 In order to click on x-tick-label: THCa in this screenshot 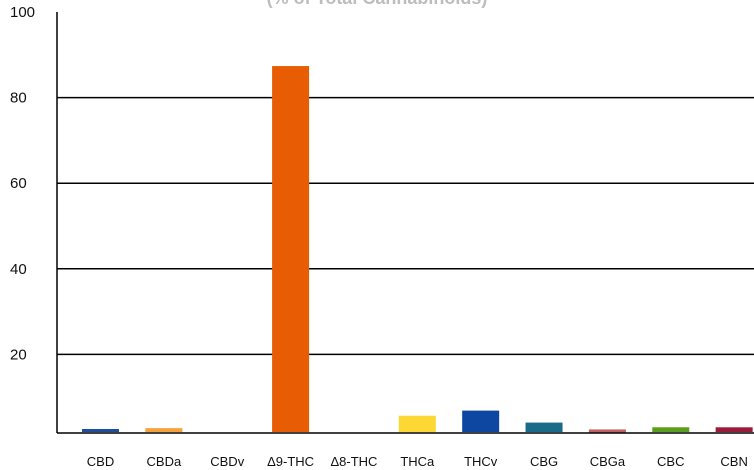, I will do `click(417, 461)`.